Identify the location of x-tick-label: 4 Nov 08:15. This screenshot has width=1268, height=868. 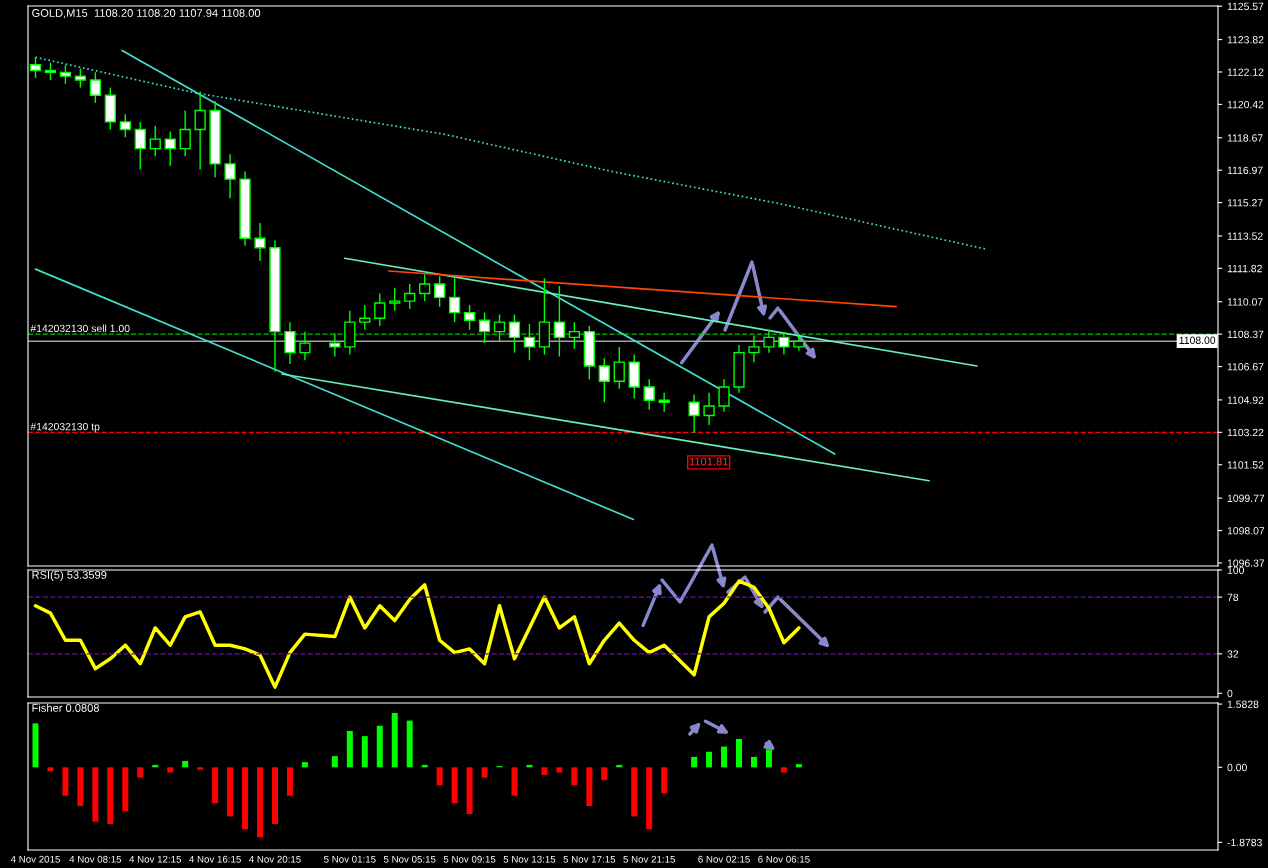
(95, 859).